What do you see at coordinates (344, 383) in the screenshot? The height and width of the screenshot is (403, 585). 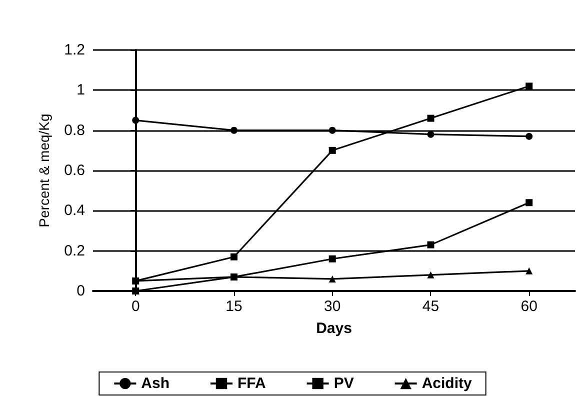 I see `legend-label: PV` at bounding box center [344, 383].